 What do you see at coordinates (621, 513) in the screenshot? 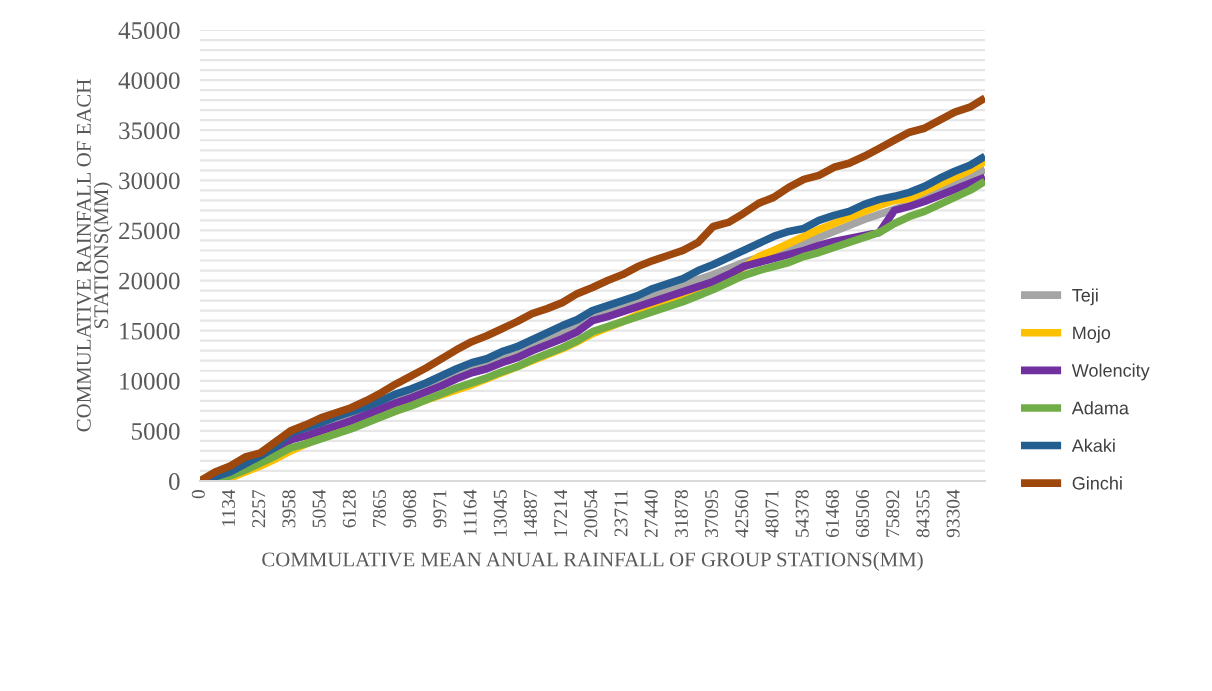
I see `x-tick-label: 23711` at bounding box center [621, 513].